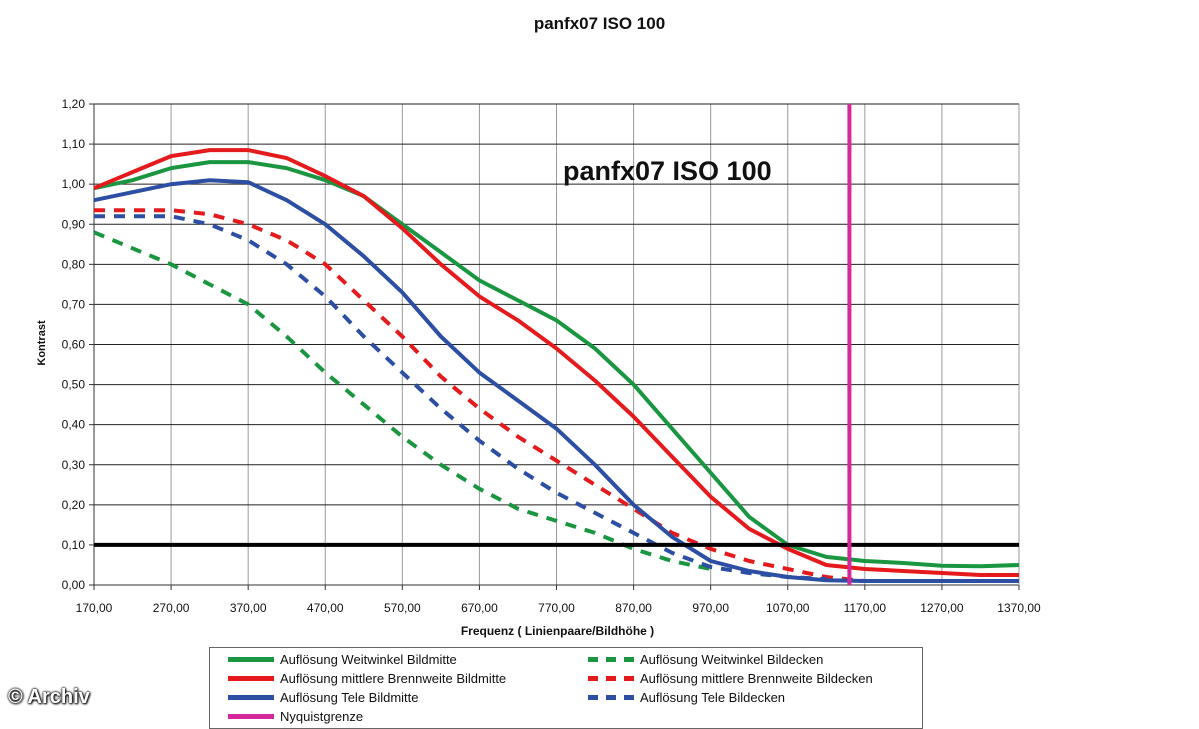 This screenshot has height=729, width=1199. What do you see at coordinates (74, 465) in the screenshot?
I see `y-tick-label: 0,30` at bounding box center [74, 465].